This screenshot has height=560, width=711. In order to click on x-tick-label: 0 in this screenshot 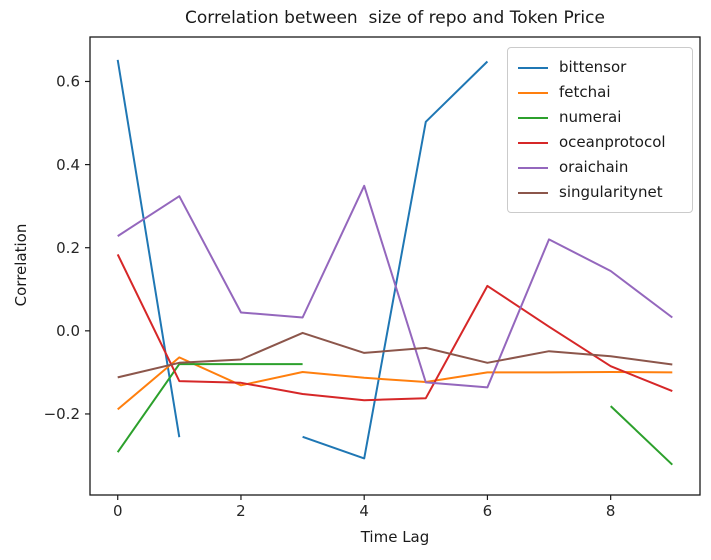, I will do `click(118, 511)`.